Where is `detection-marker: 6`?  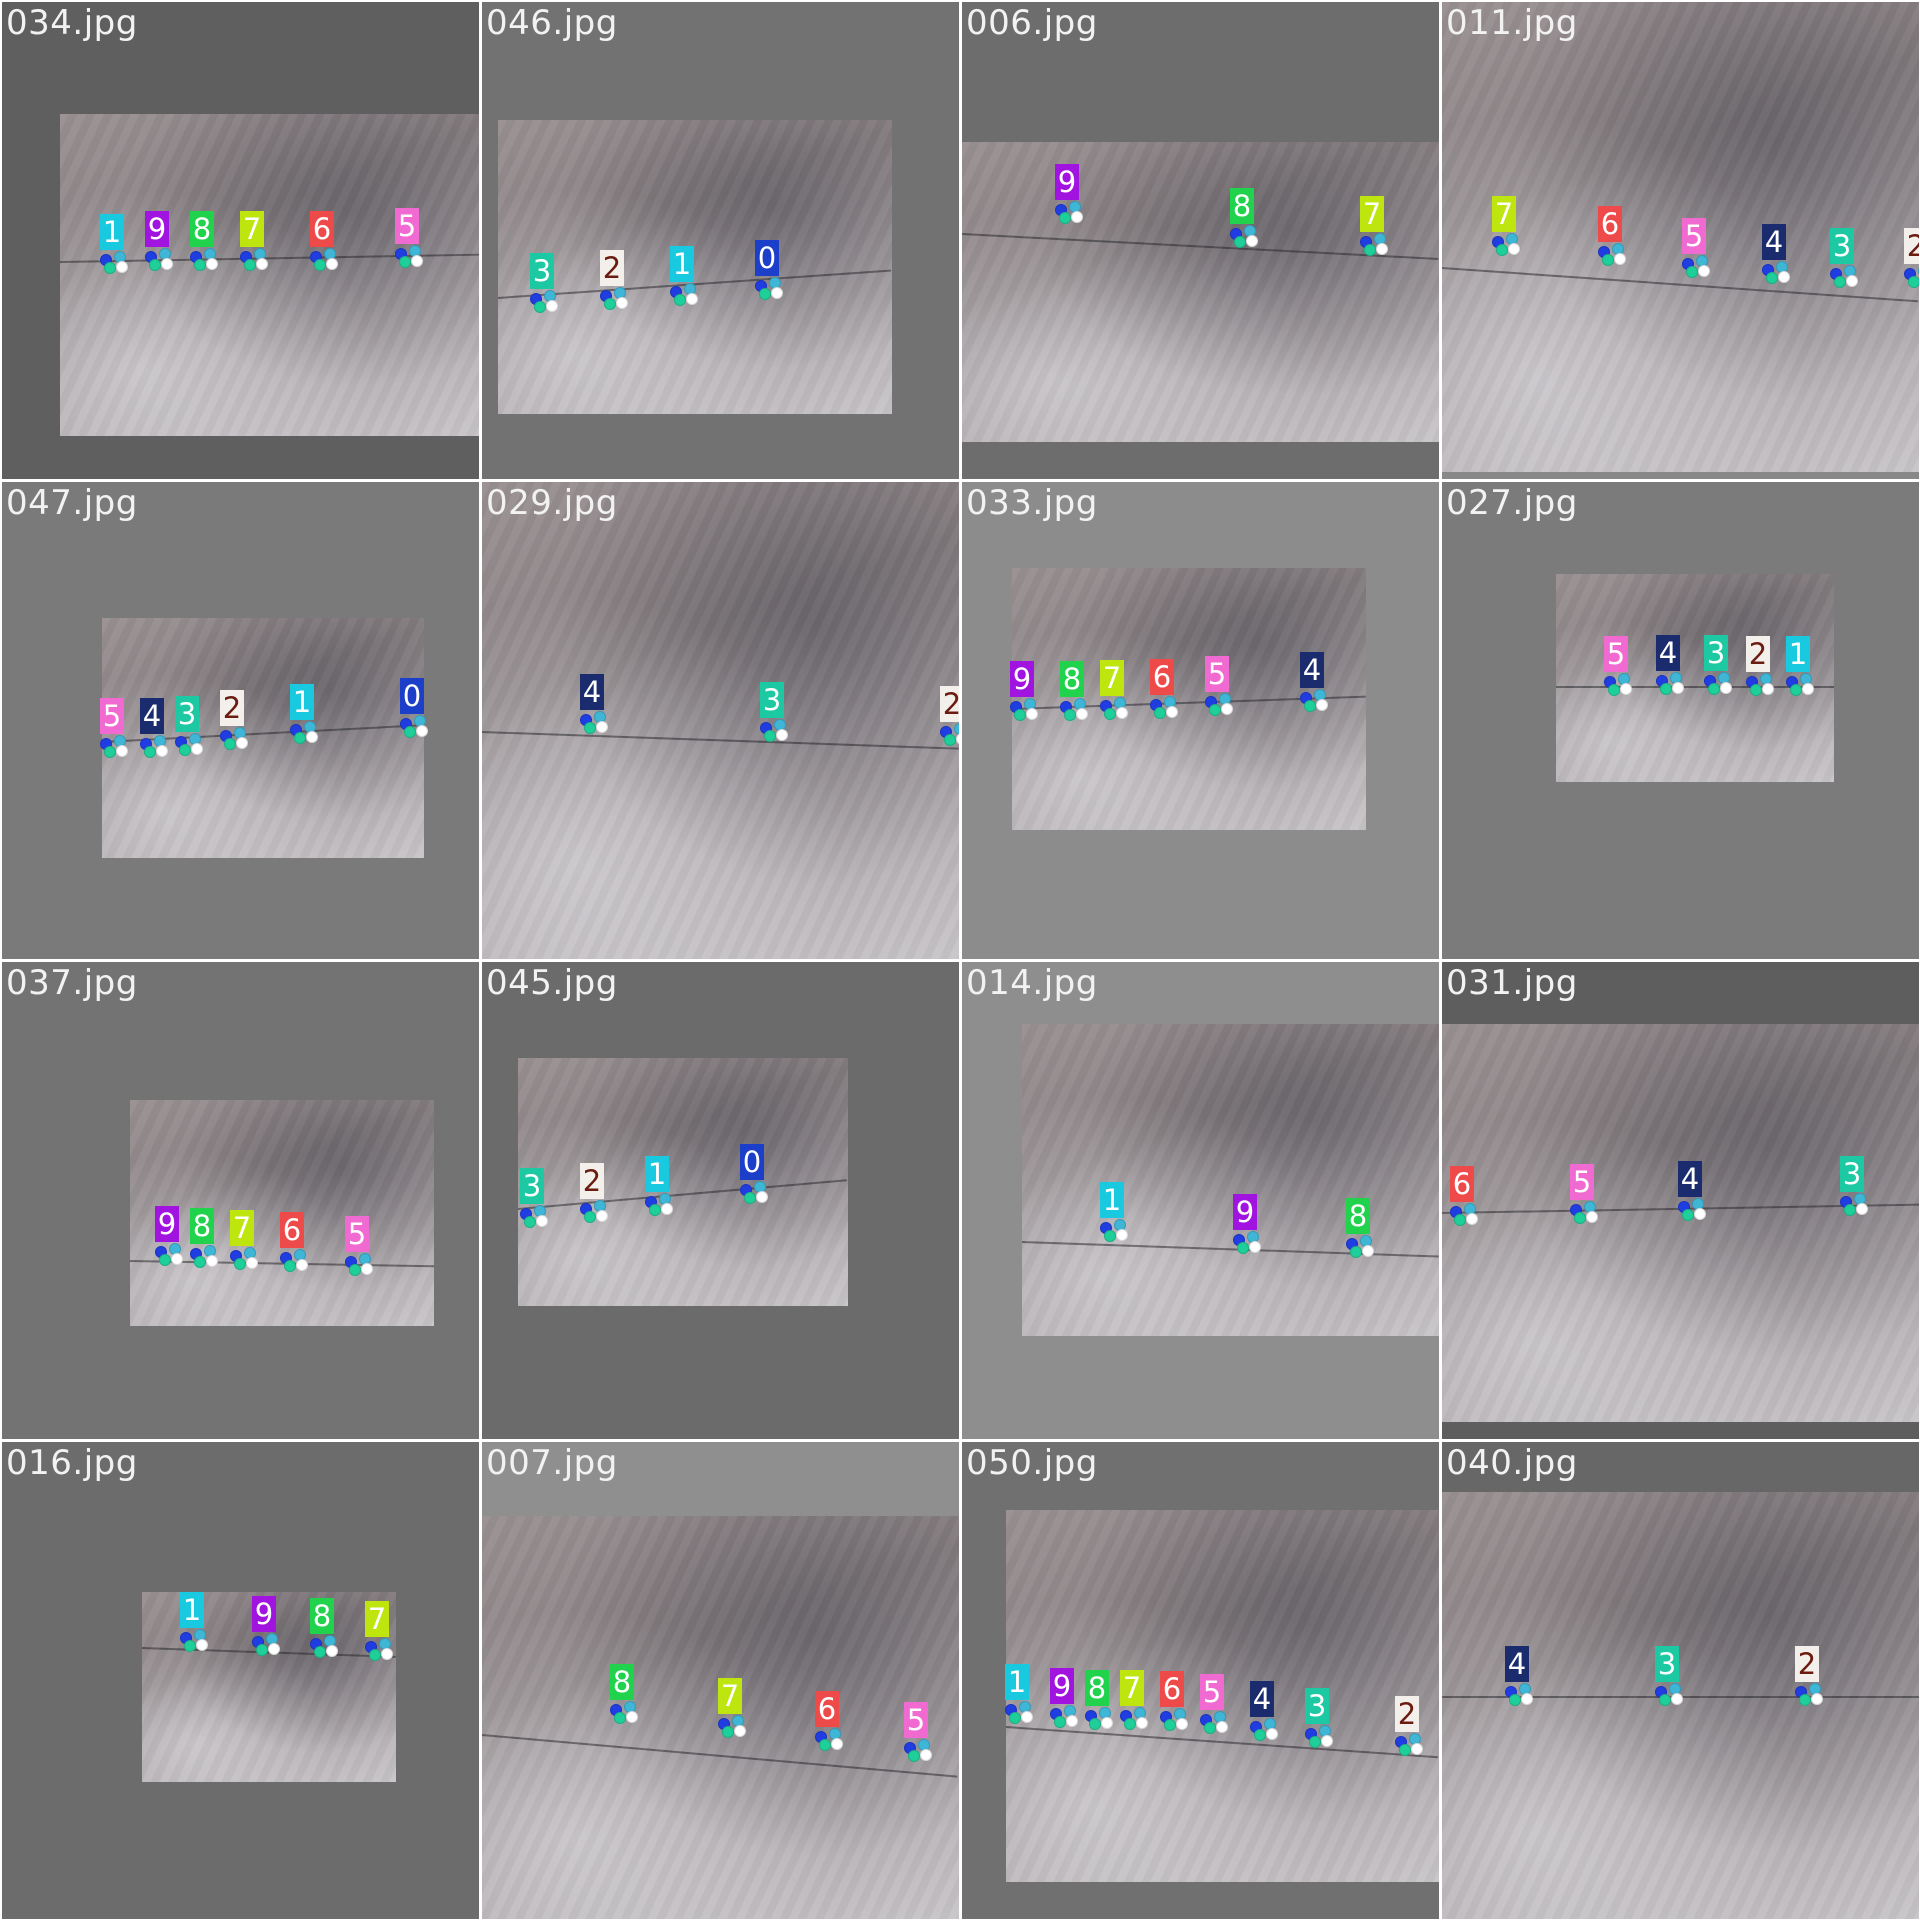 detection-marker: 6 is located at coordinates (829, 1721).